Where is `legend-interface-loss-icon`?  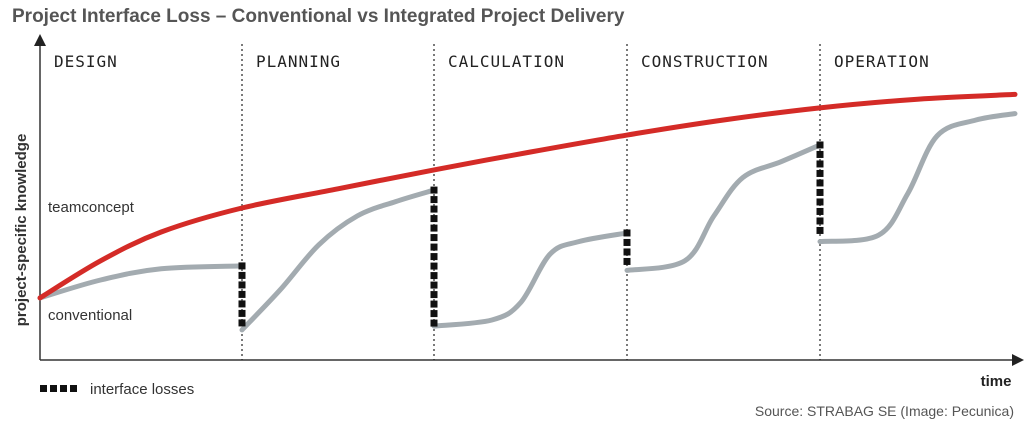
legend-interface-loss-icon is located at coordinates (58, 388).